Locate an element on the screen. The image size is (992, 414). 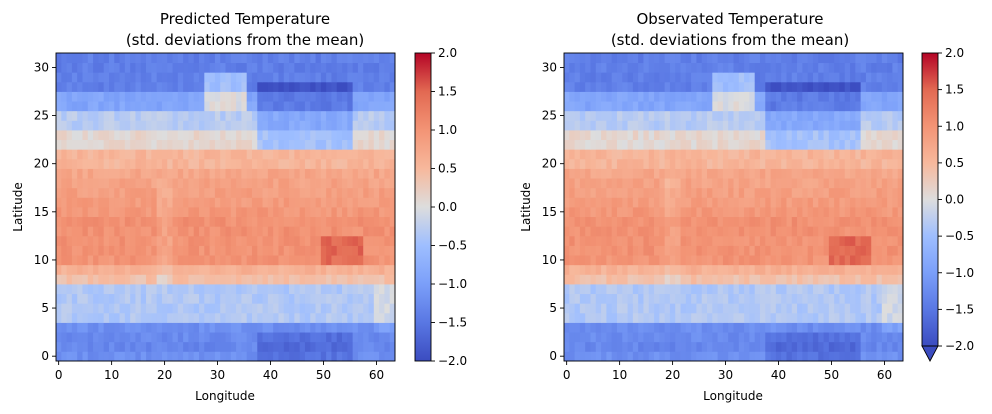
y-tick-label: 15 is located at coordinates (41, 212).